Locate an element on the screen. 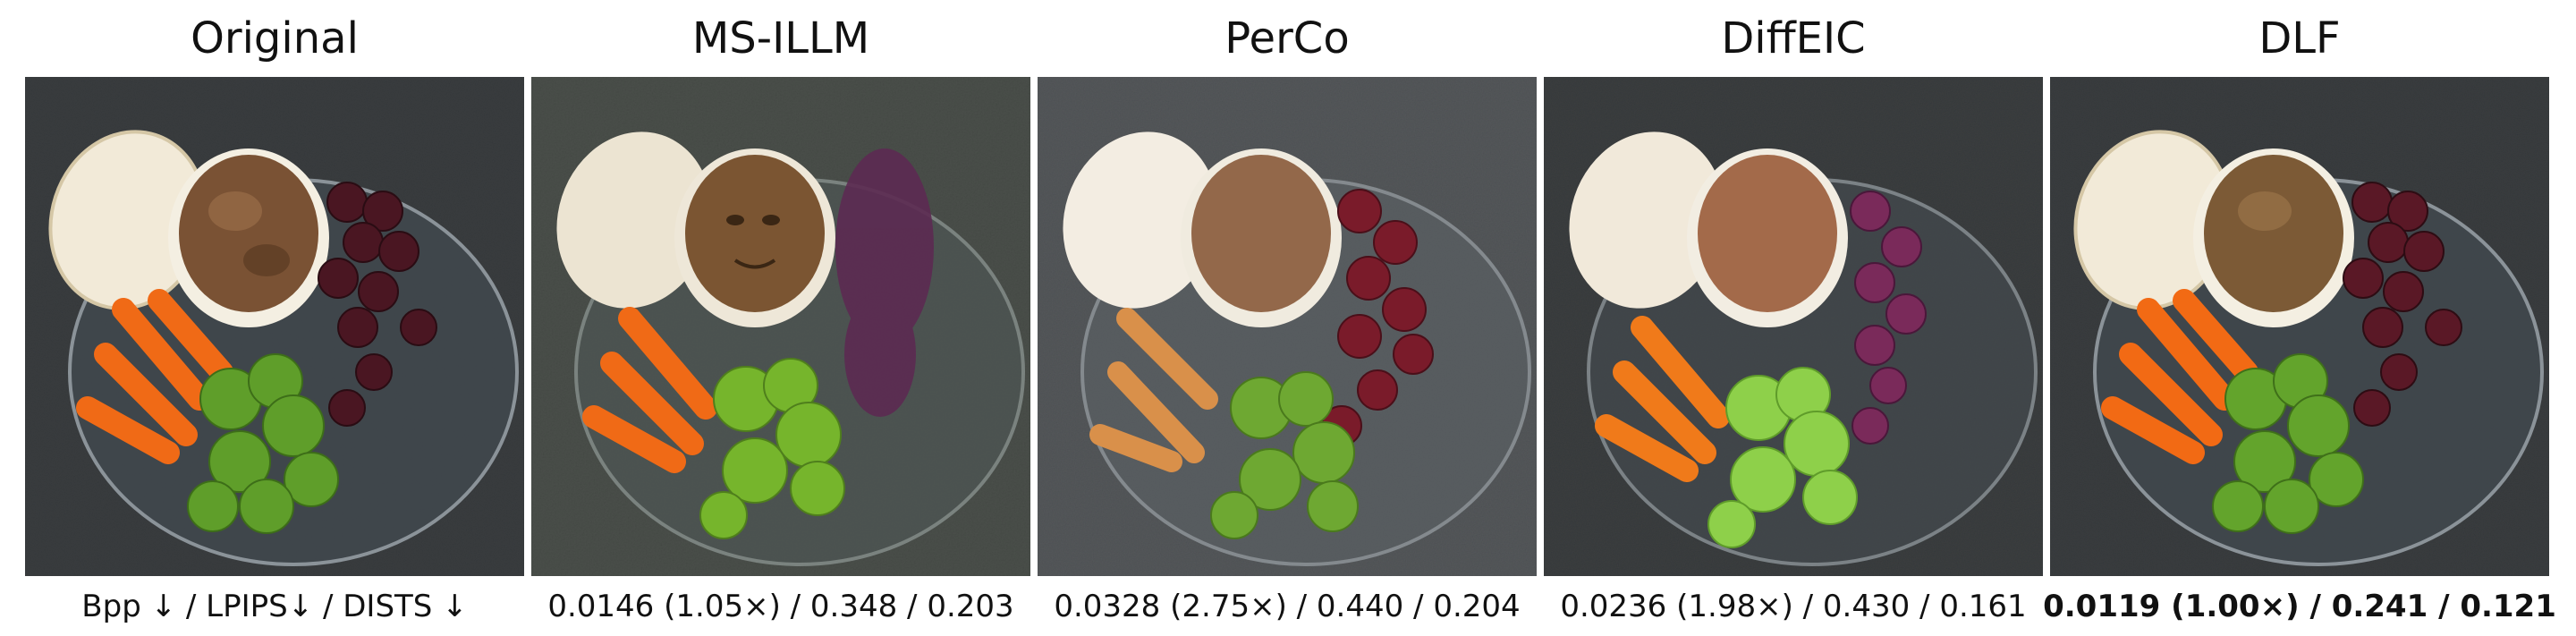 The height and width of the screenshot is (636, 2576). metrics-caption: Bpp ↓ / LPIPS↓ / DISTS ↓ is located at coordinates (274, 606).